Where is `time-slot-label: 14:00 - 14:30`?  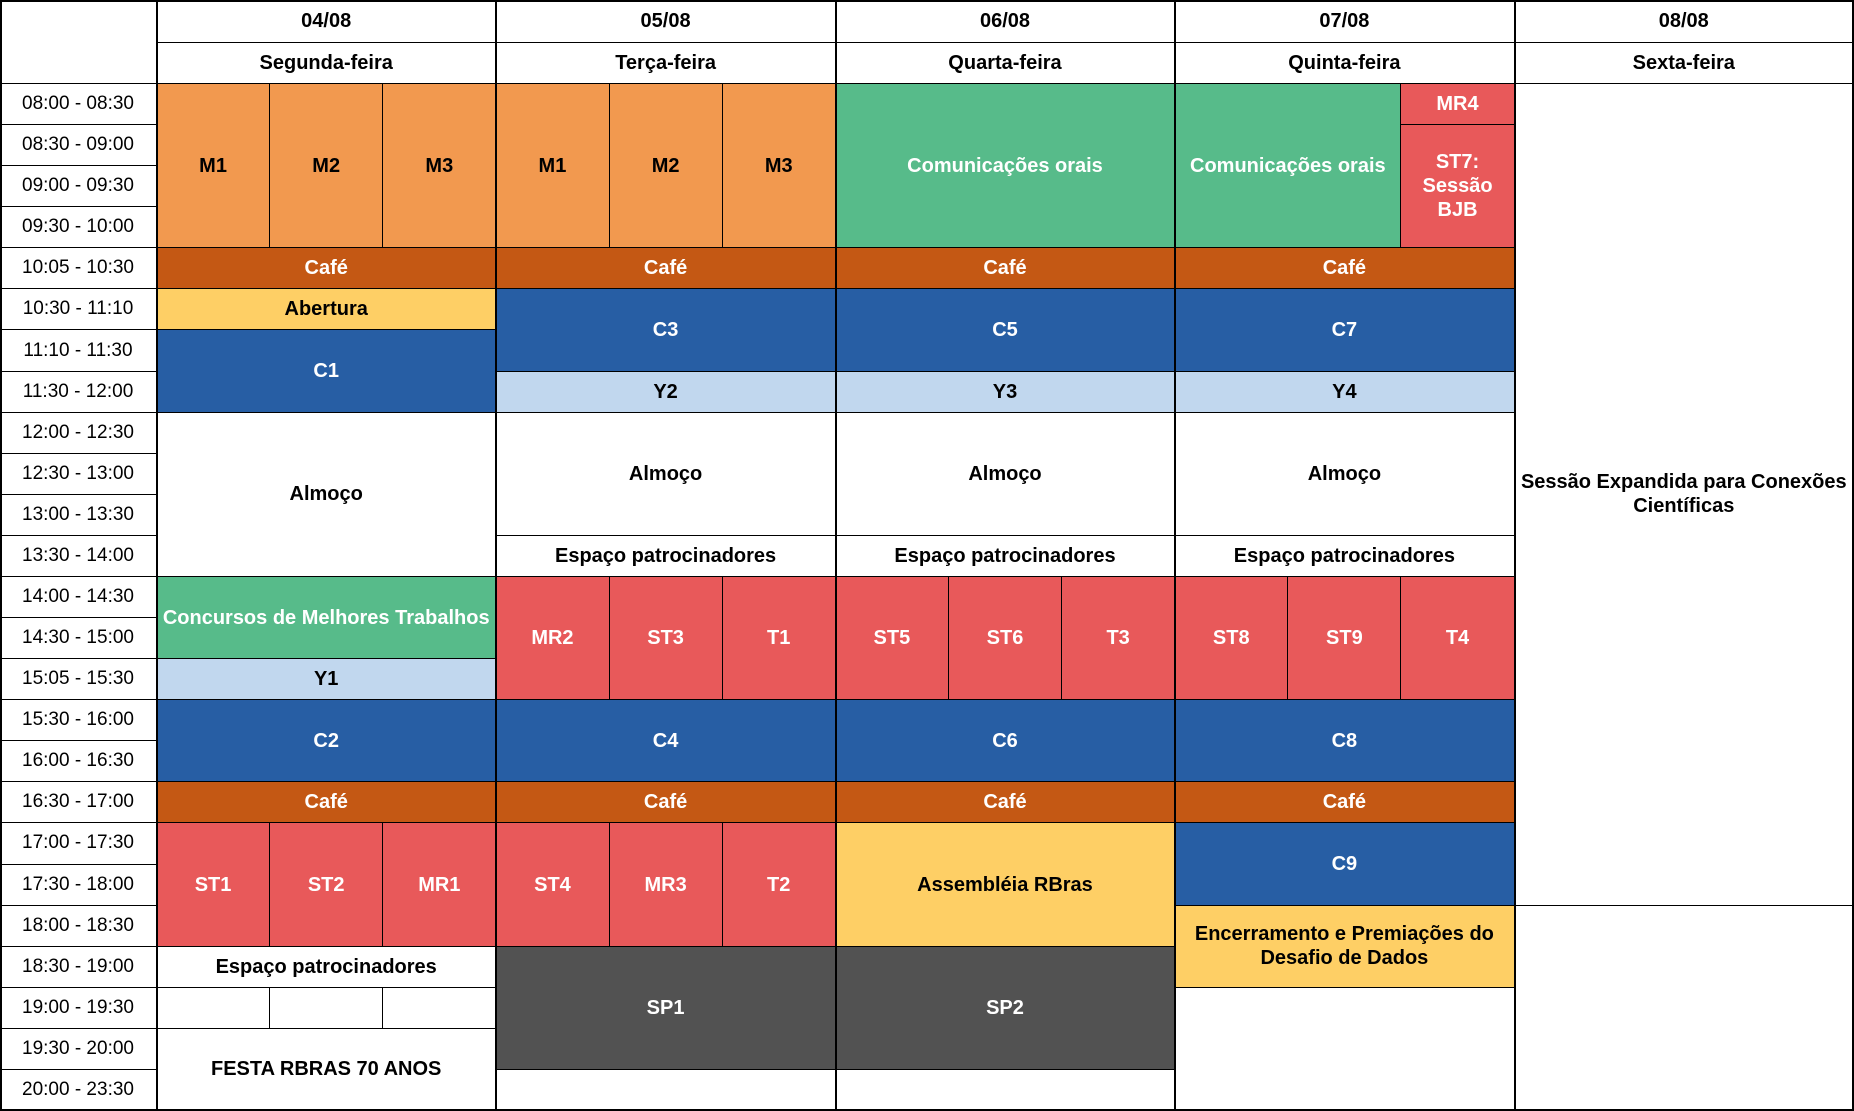 time-slot-label: 14:00 - 14:30 is located at coordinates (78, 597).